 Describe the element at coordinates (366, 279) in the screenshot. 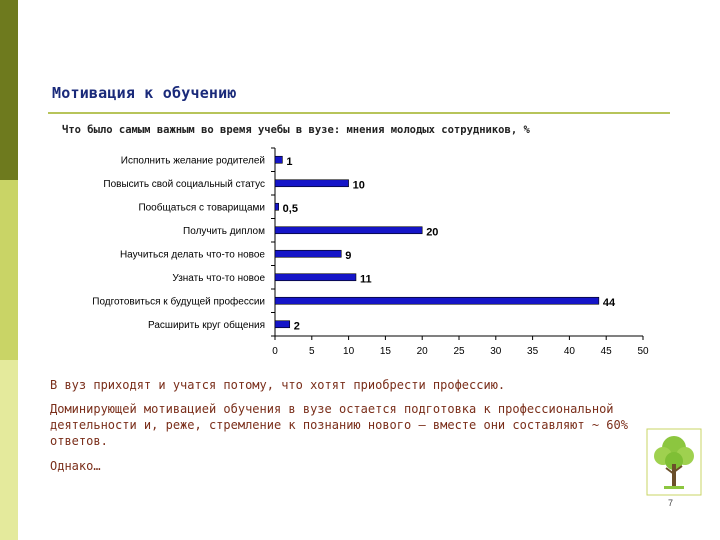

I see `data-label: 11` at that location.